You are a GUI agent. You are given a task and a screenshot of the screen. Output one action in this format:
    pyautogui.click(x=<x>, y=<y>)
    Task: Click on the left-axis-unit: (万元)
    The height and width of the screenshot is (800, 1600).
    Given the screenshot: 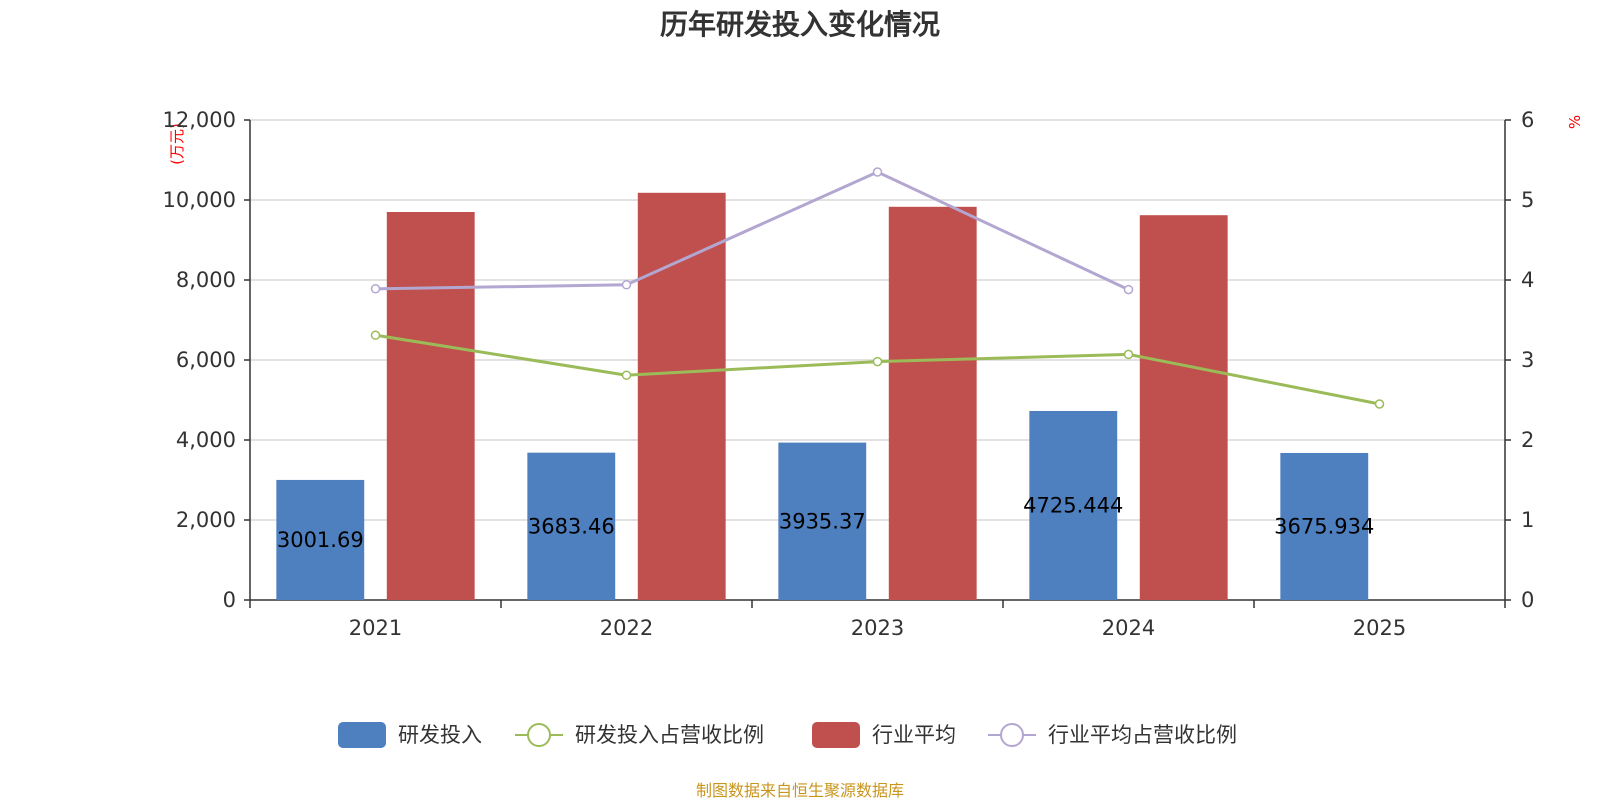 What is the action you would take?
    pyautogui.click(x=177, y=144)
    